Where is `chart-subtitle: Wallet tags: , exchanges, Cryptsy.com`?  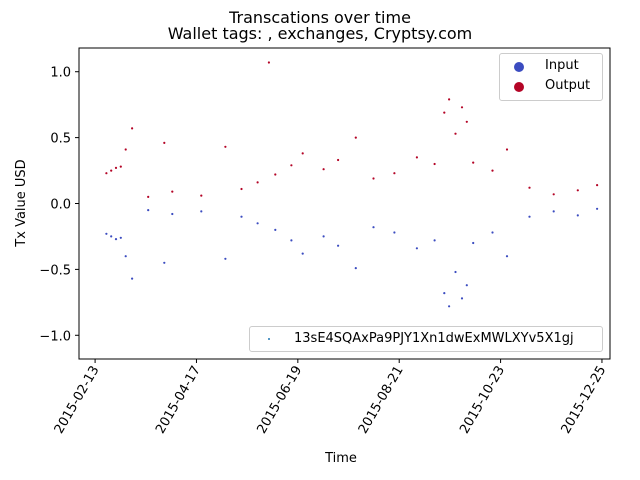
chart-subtitle: Wallet tags: , exchanges, Cryptsy.com is located at coordinates (320, 33).